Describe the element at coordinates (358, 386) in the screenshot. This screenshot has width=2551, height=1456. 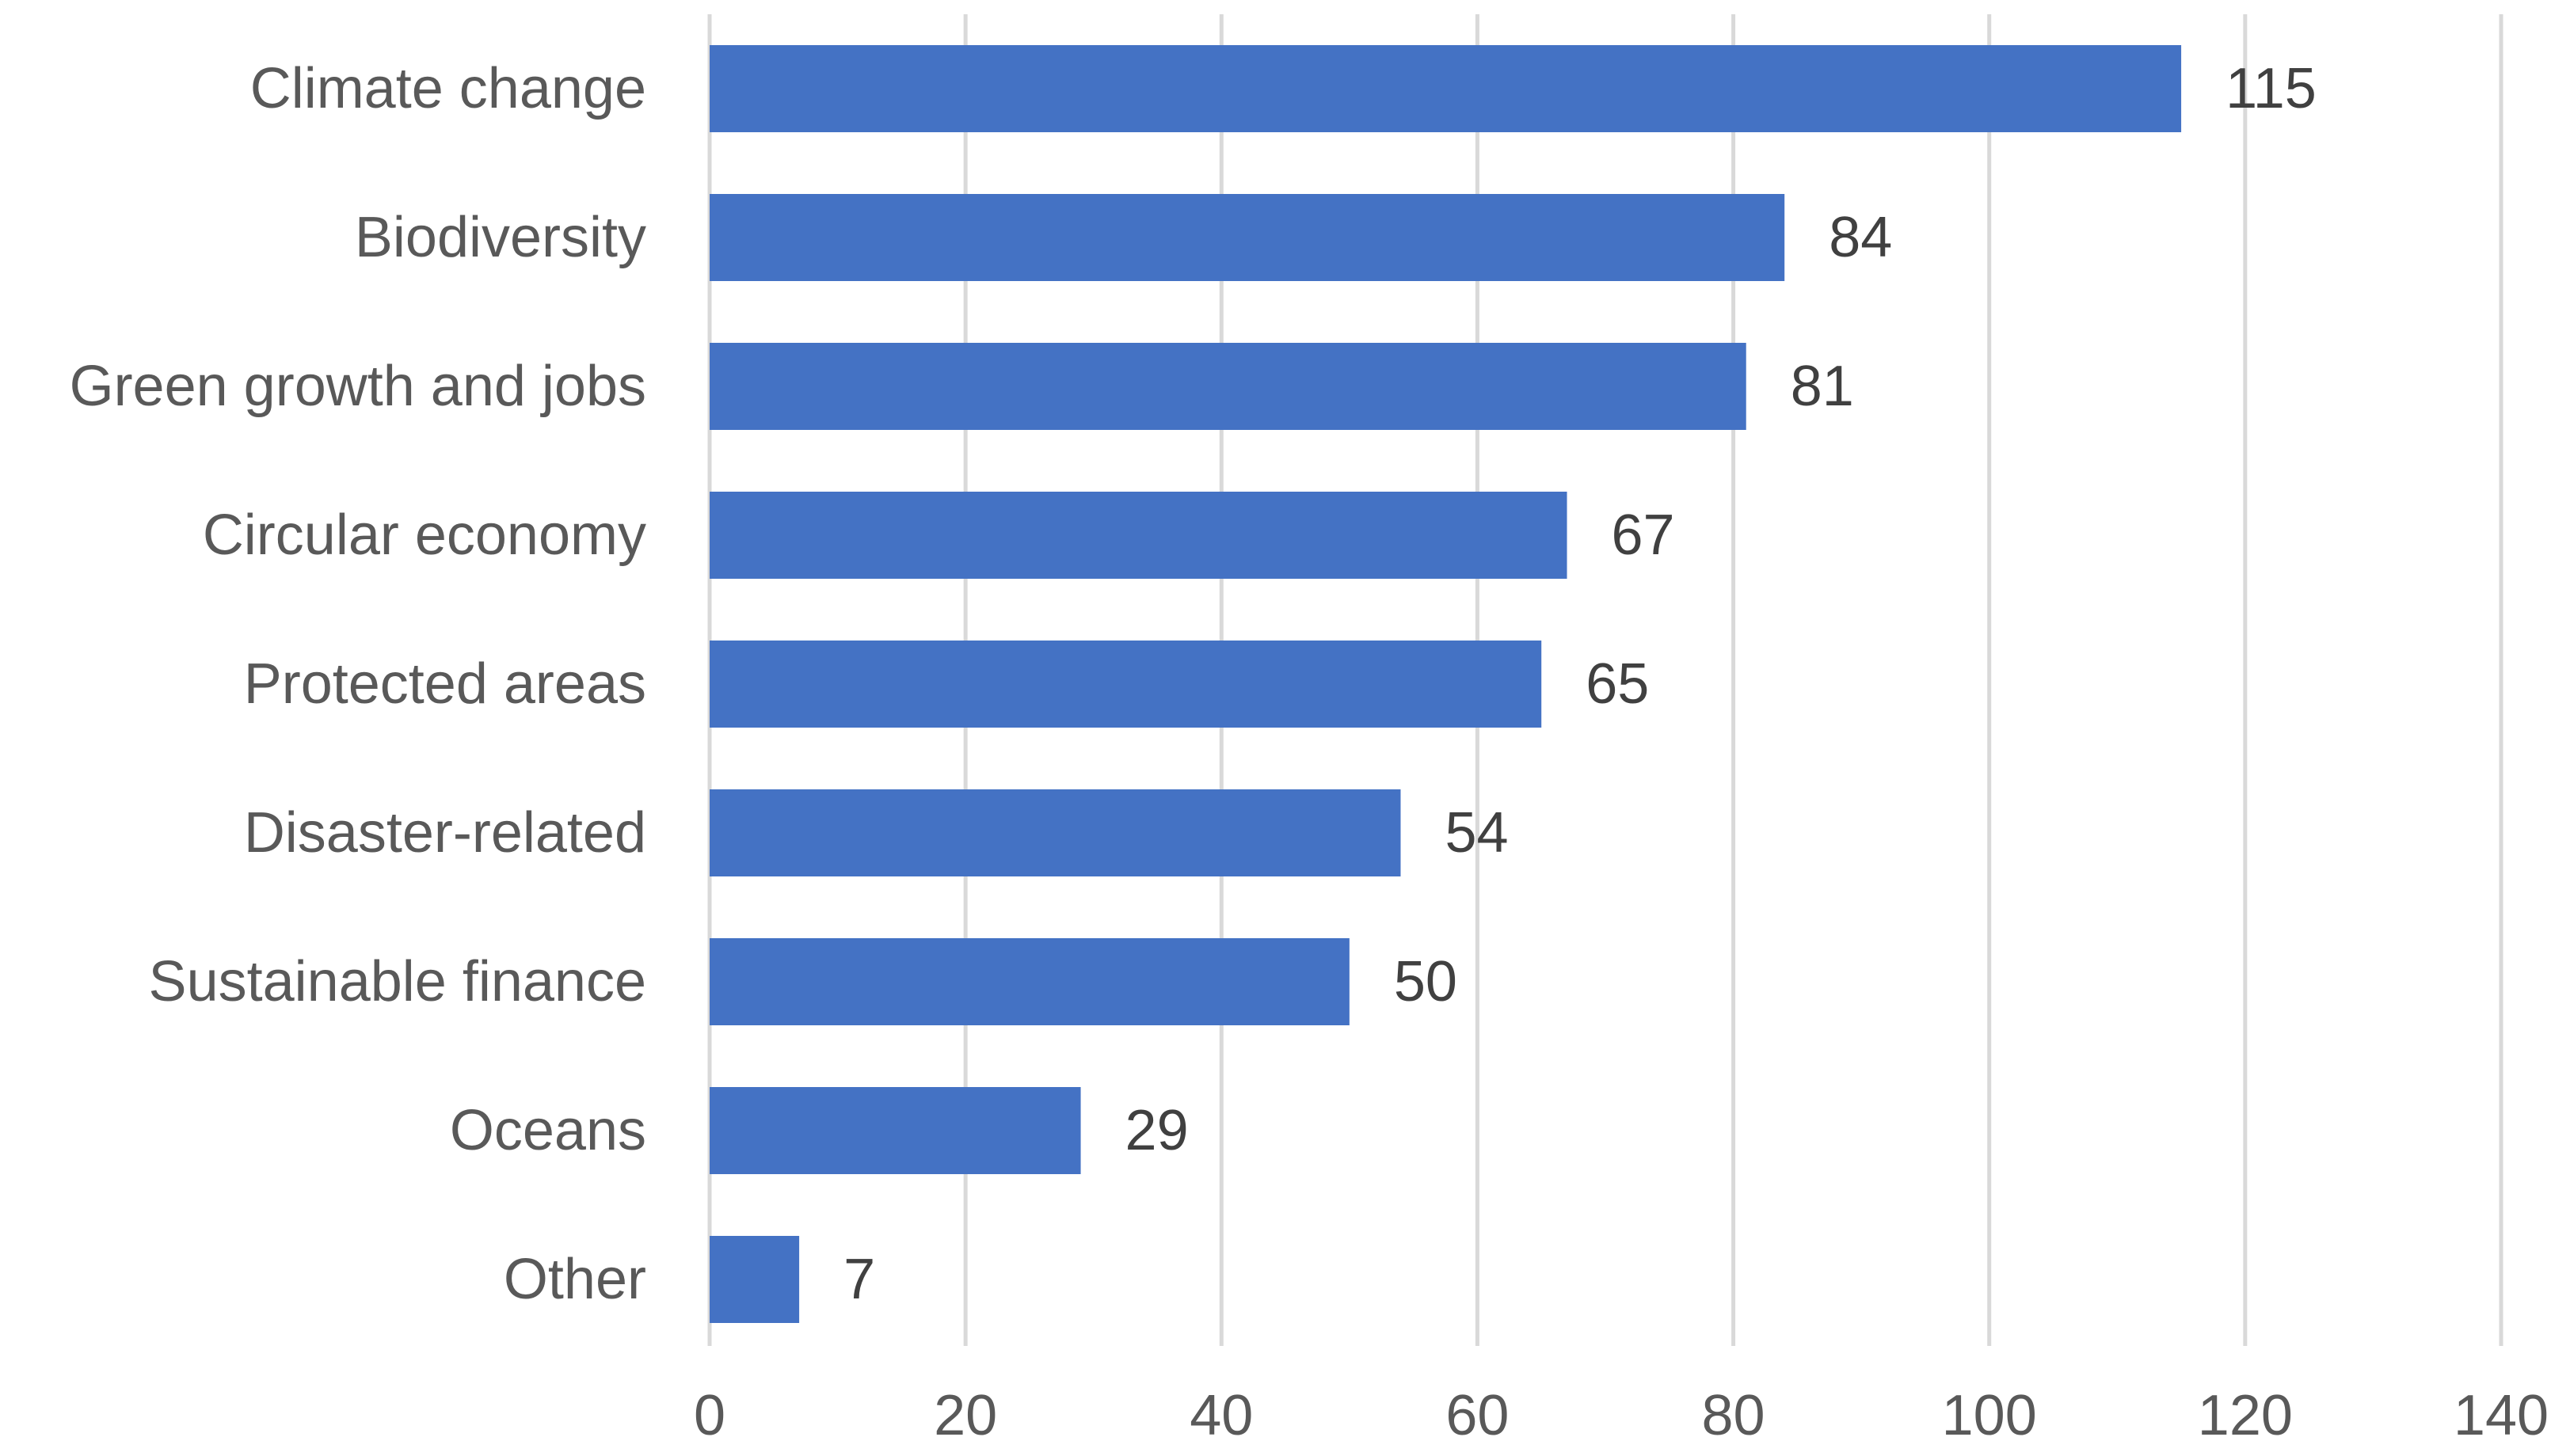
I see `category-label: Green growth and jobs` at that location.